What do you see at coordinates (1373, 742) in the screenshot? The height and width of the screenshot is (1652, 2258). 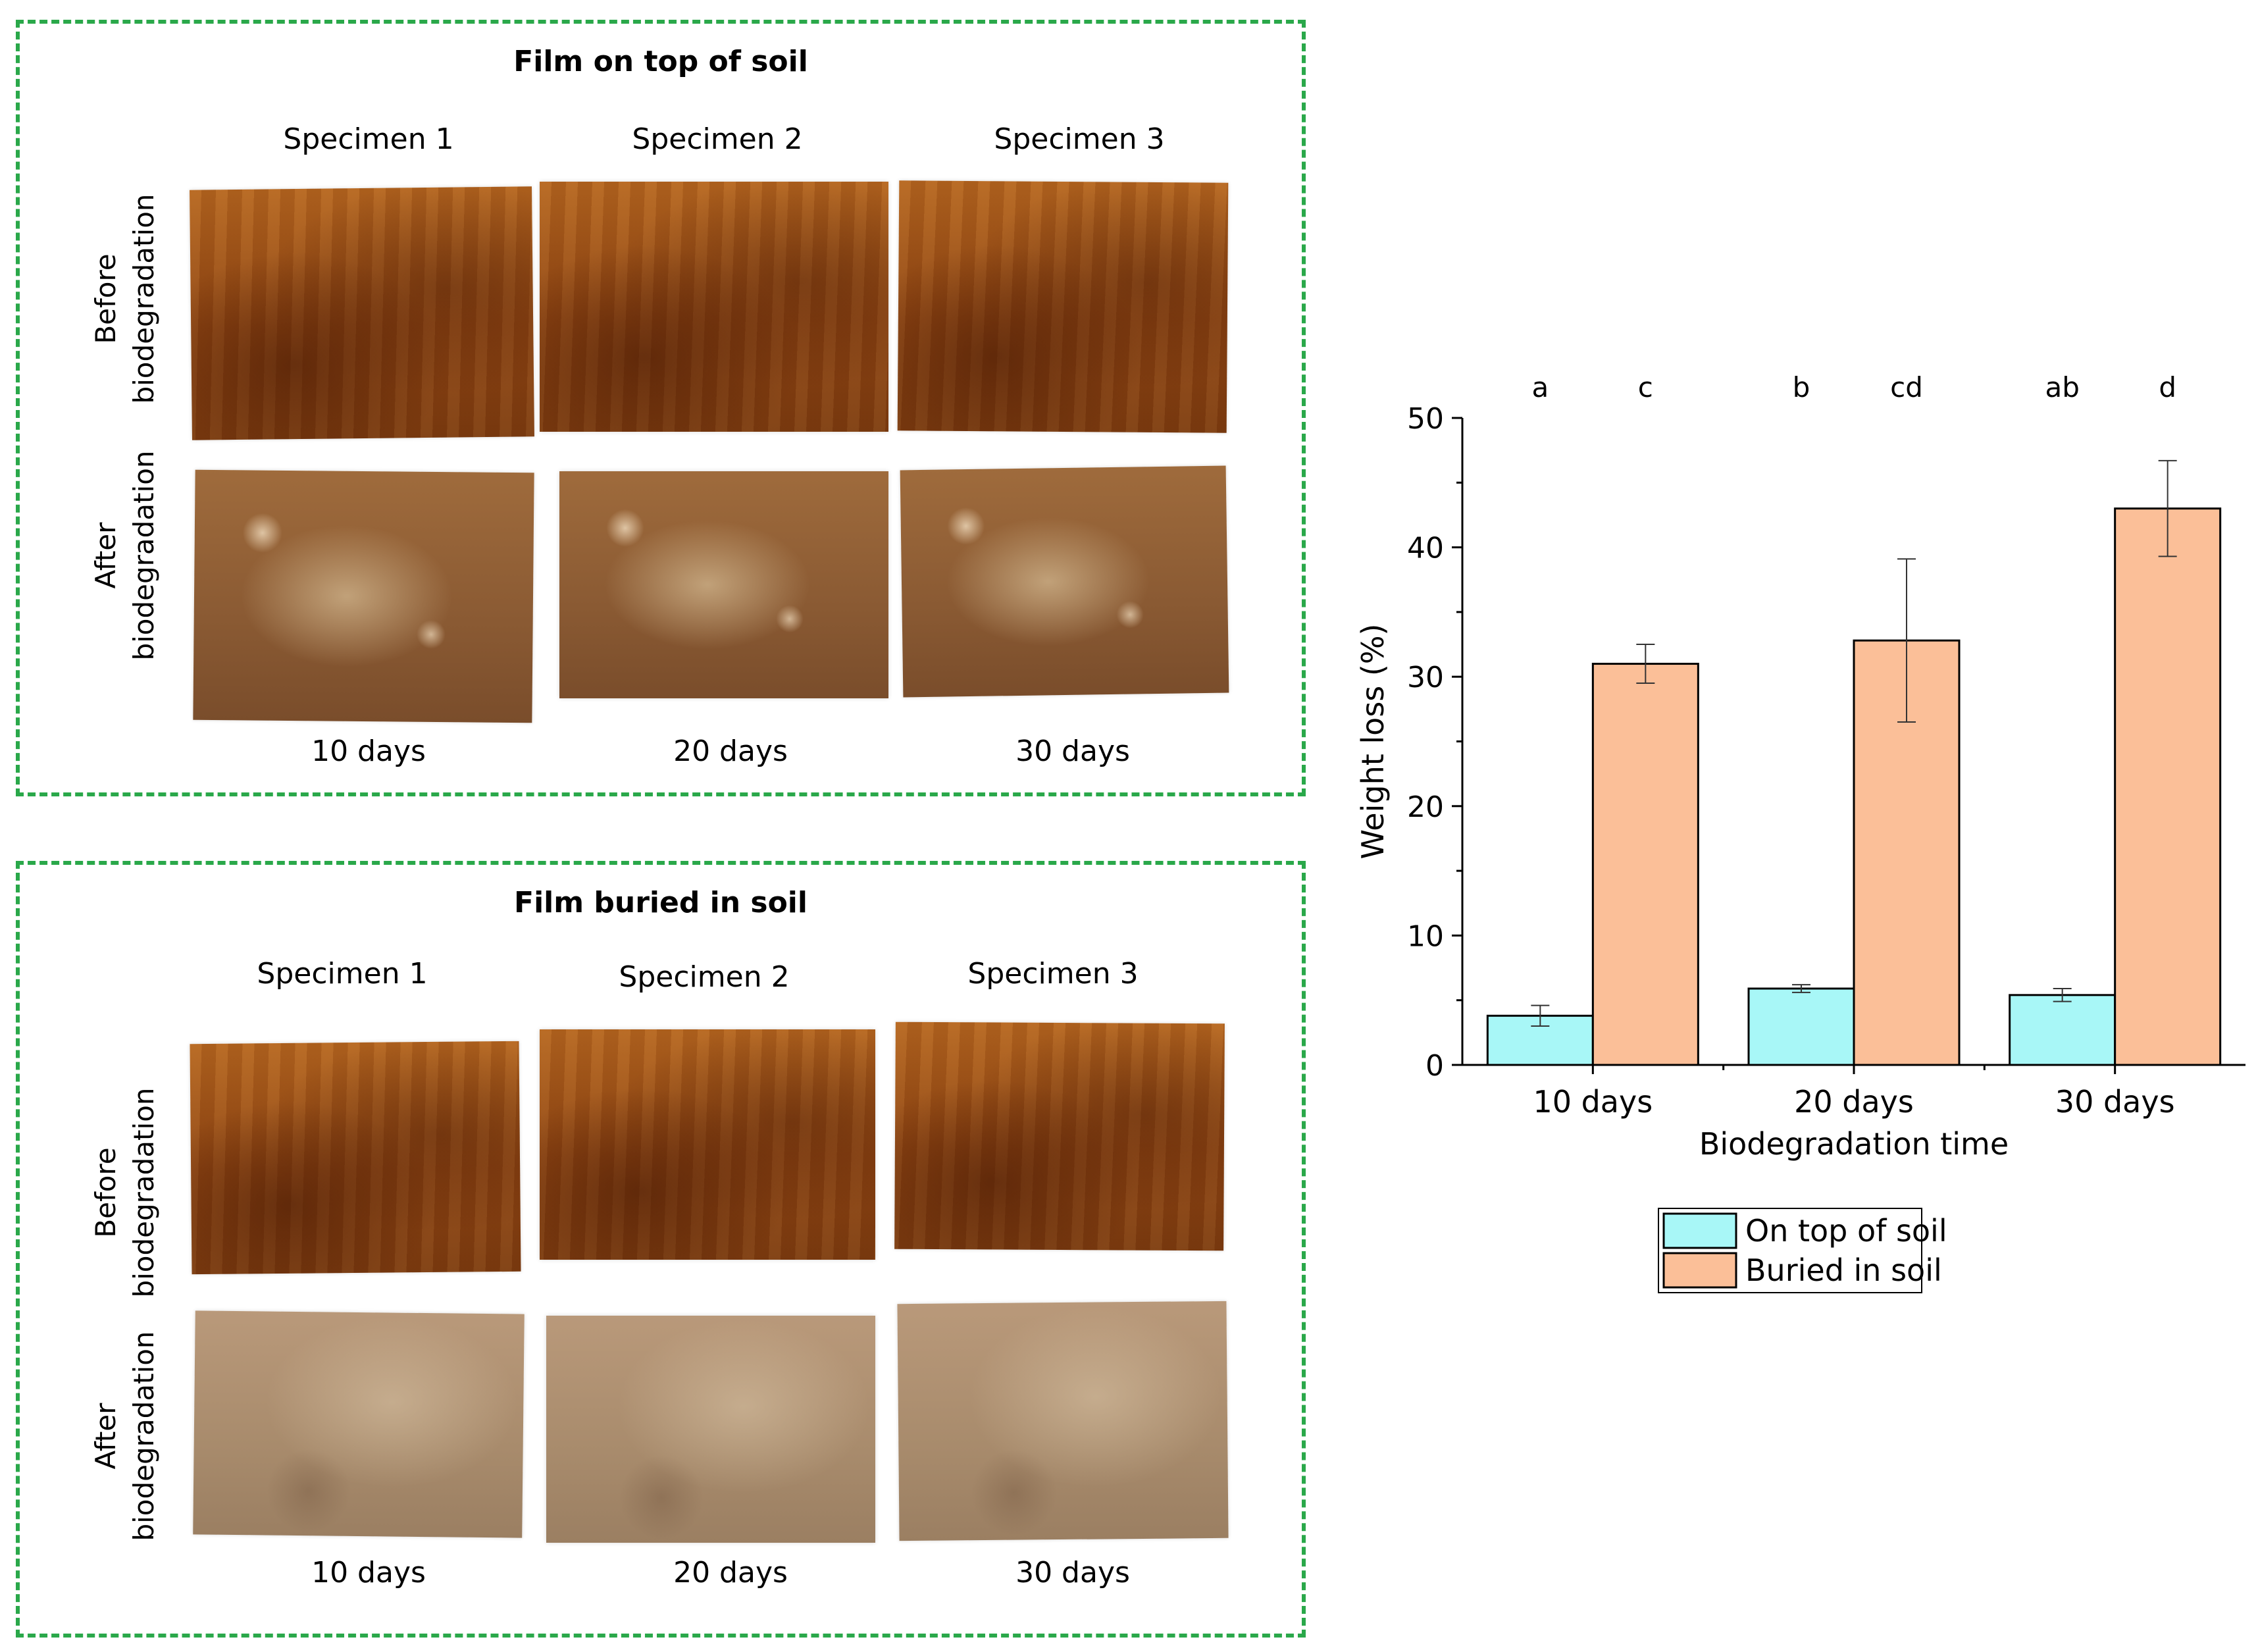 I see `y-axis-title: Weight loss (%)` at bounding box center [1373, 742].